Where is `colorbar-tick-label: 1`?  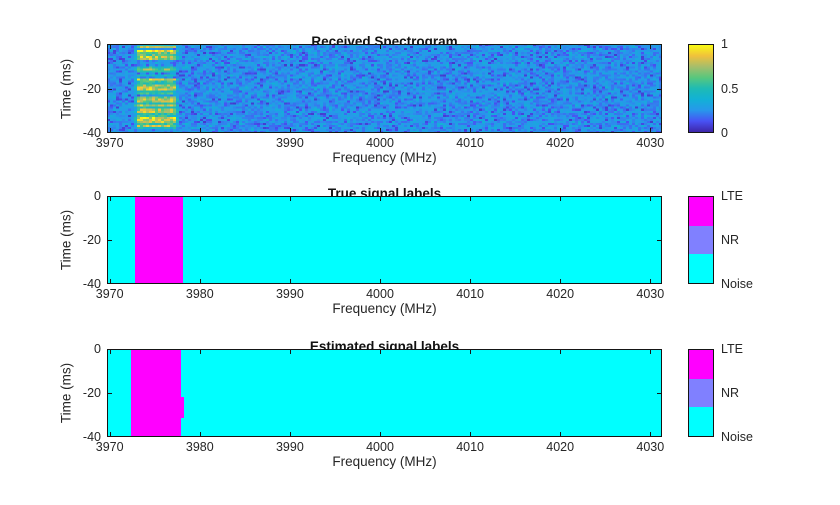 colorbar-tick-label: 1 is located at coordinates (724, 44).